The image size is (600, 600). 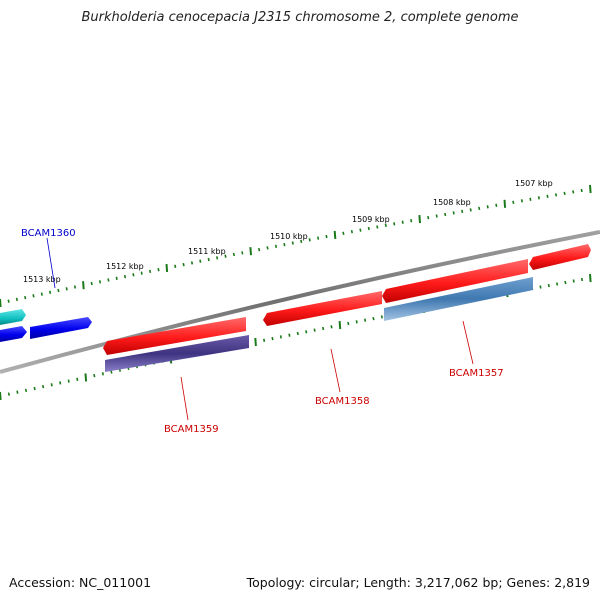 I want to click on gene-arrow-bcam1359-reverse, so click(x=177, y=353).